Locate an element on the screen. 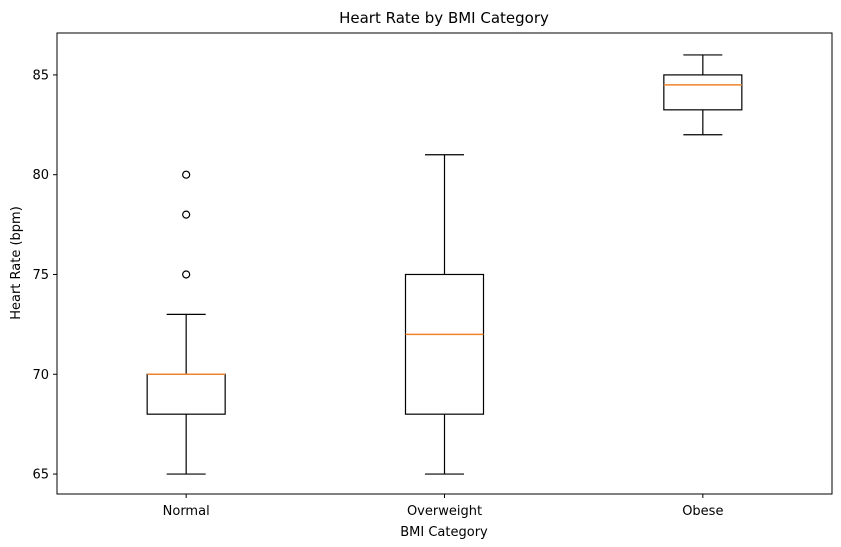 The height and width of the screenshot is (547, 841). y-axis: 65 70 75 80 85 is located at coordinates (44, 275).